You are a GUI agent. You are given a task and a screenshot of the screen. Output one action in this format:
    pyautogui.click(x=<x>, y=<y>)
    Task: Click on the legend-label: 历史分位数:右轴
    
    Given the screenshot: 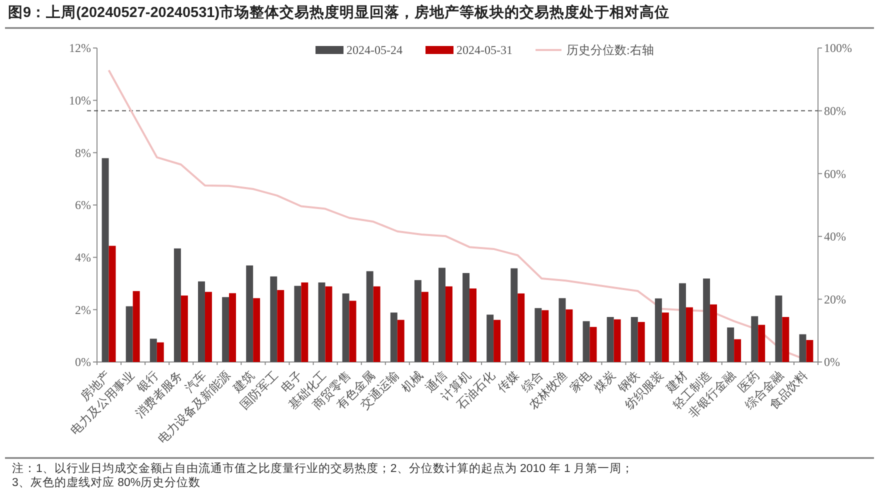 What is the action you would take?
    pyautogui.click(x=610, y=50)
    